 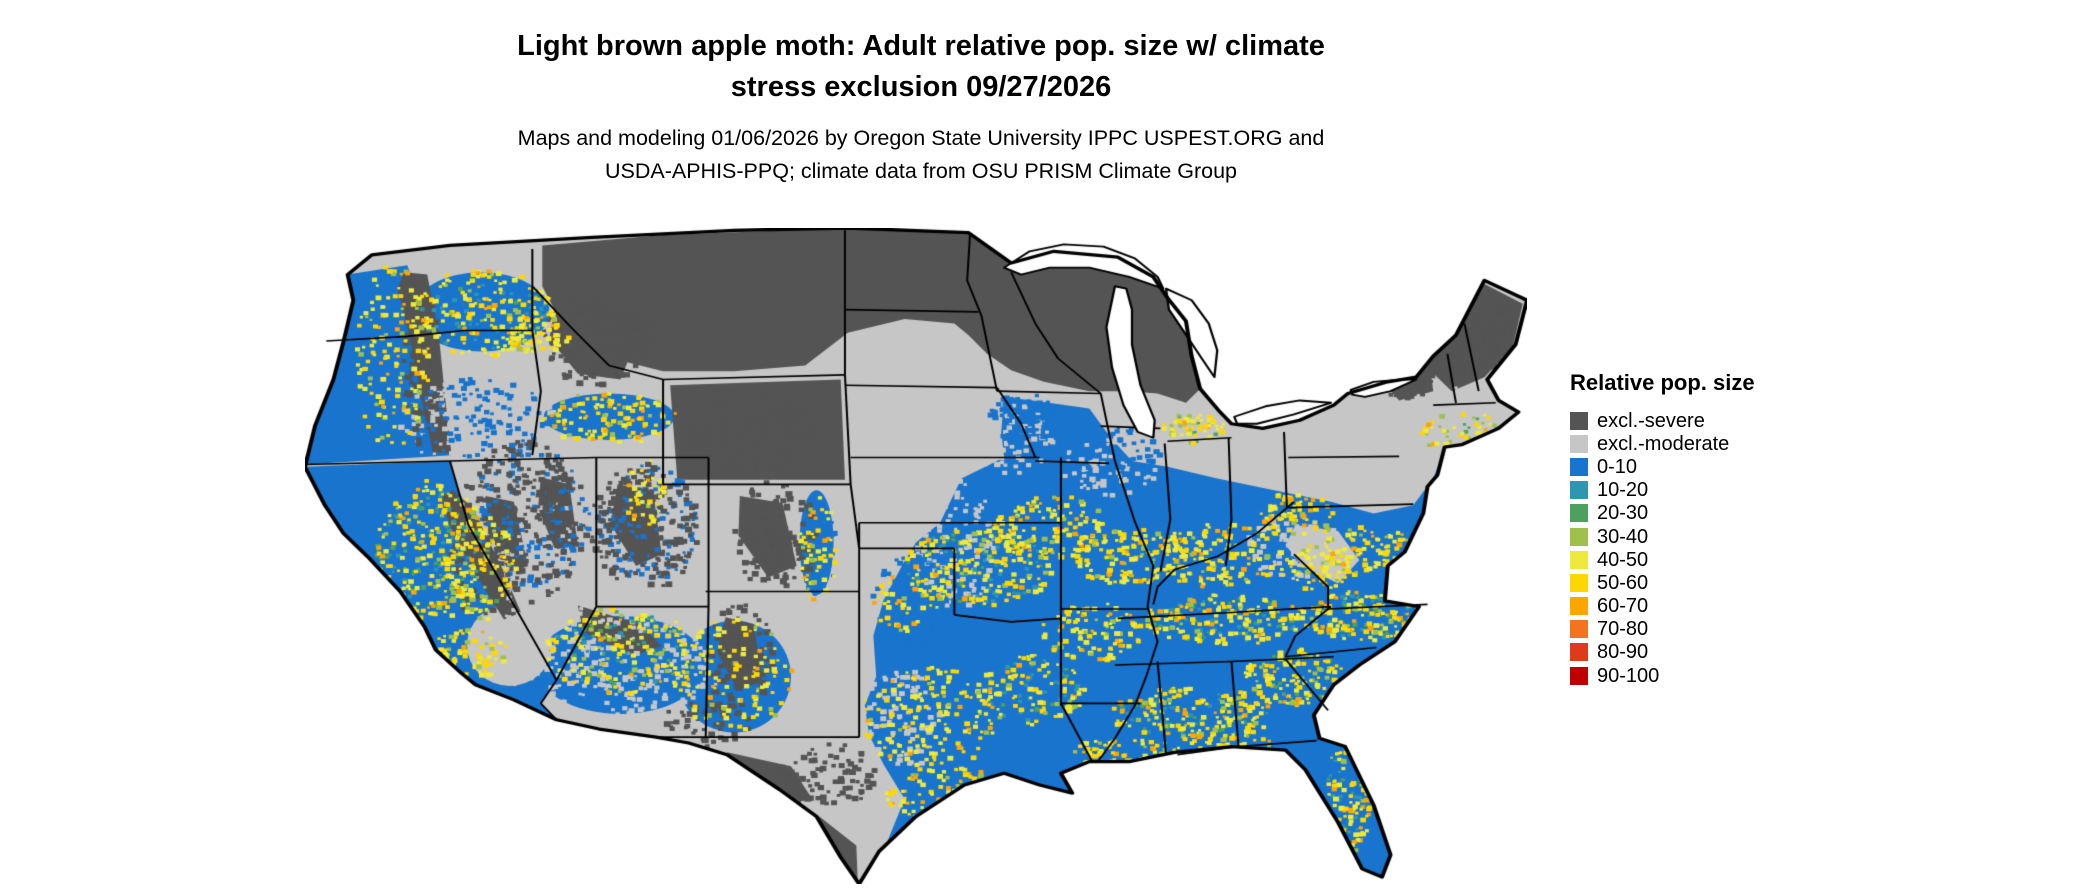 I want to click on legend-item: 40-50, so click(x=1730, y=559).